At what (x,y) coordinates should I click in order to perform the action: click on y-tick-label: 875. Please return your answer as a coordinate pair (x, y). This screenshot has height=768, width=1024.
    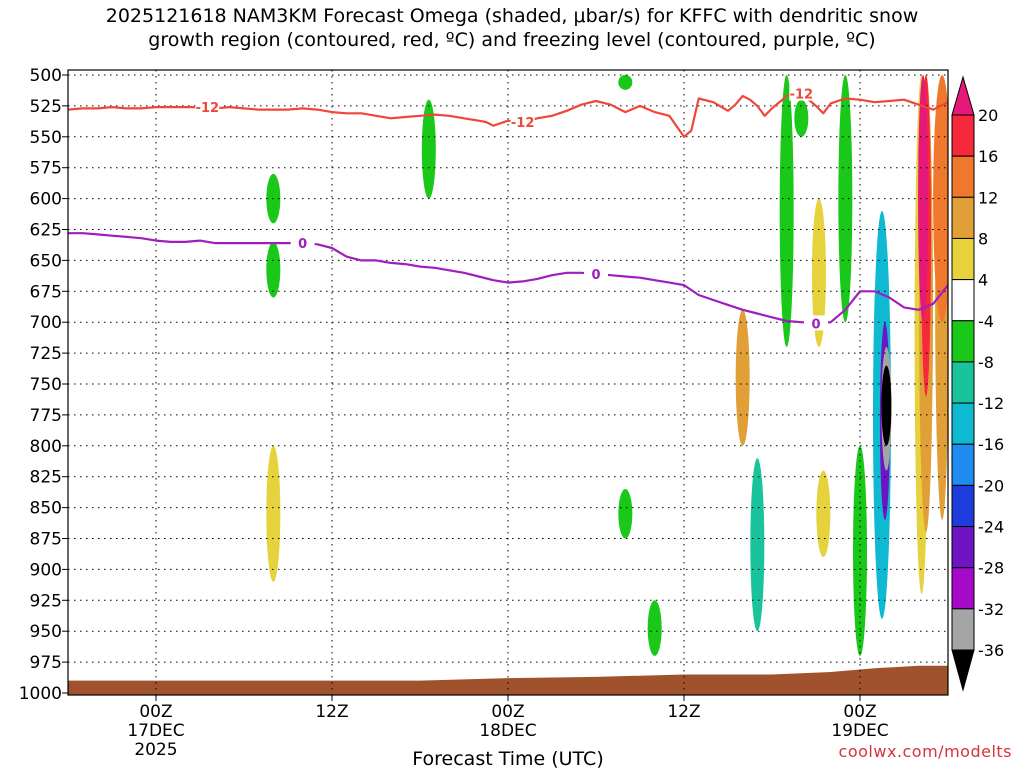
    Looking at the image, I should click on (46, 540).